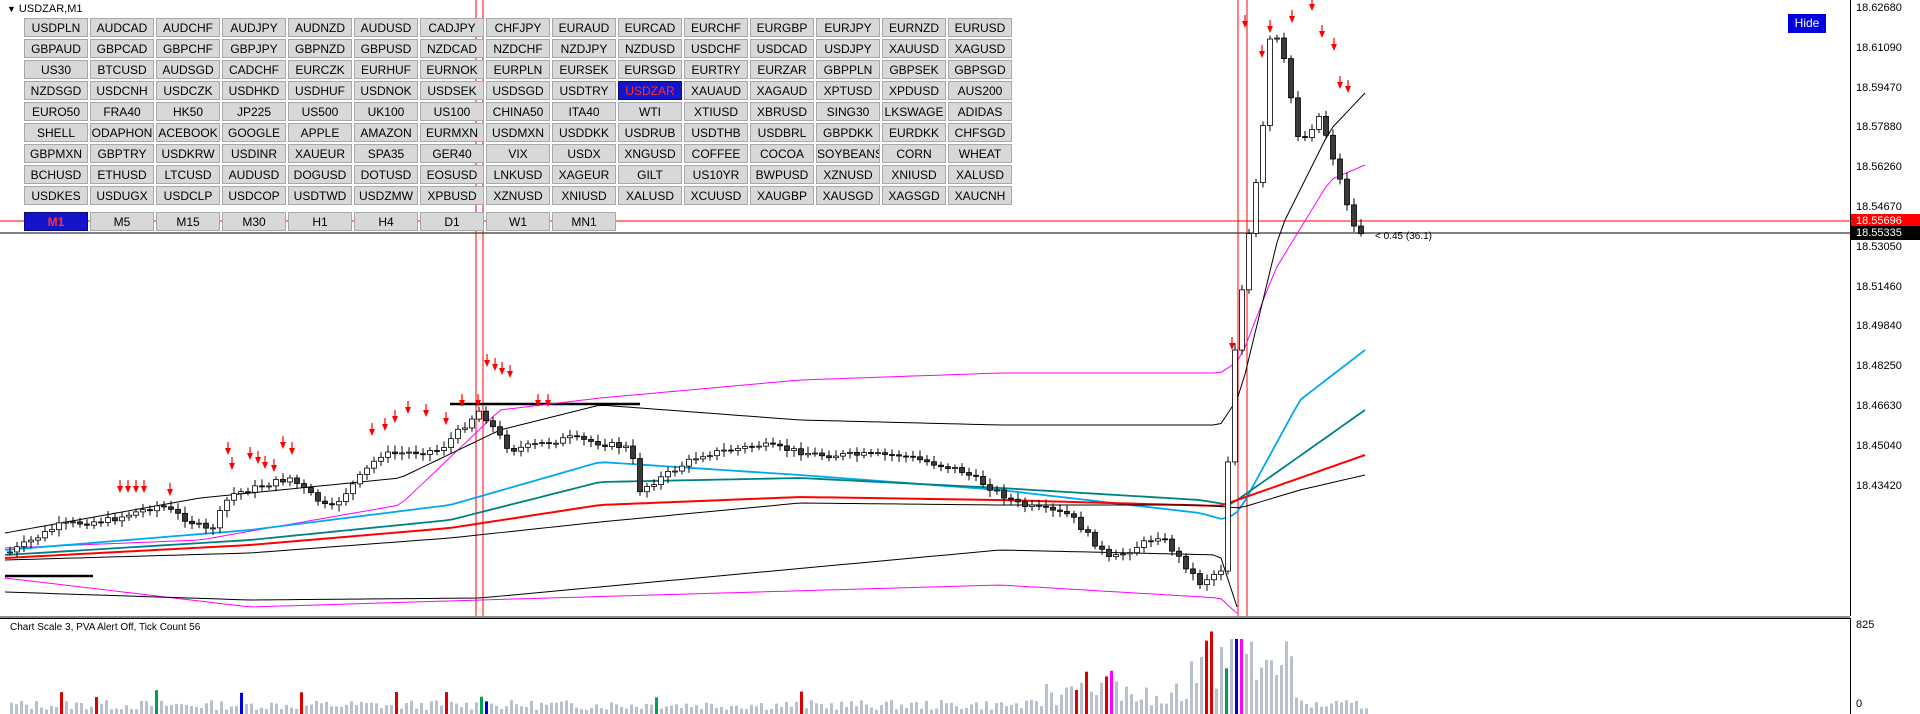  I want to click on symbol-button: ACEBOOK, so click(188, 132).